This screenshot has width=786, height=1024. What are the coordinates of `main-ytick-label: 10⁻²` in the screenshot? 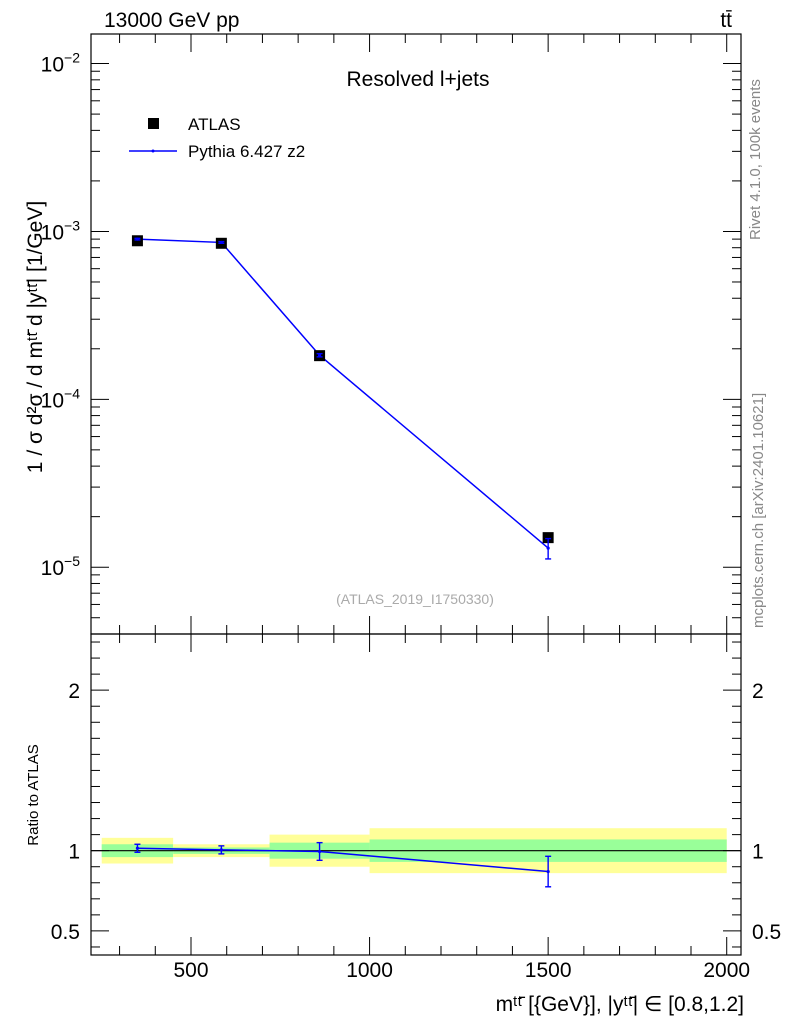 It's located at (61, 63).